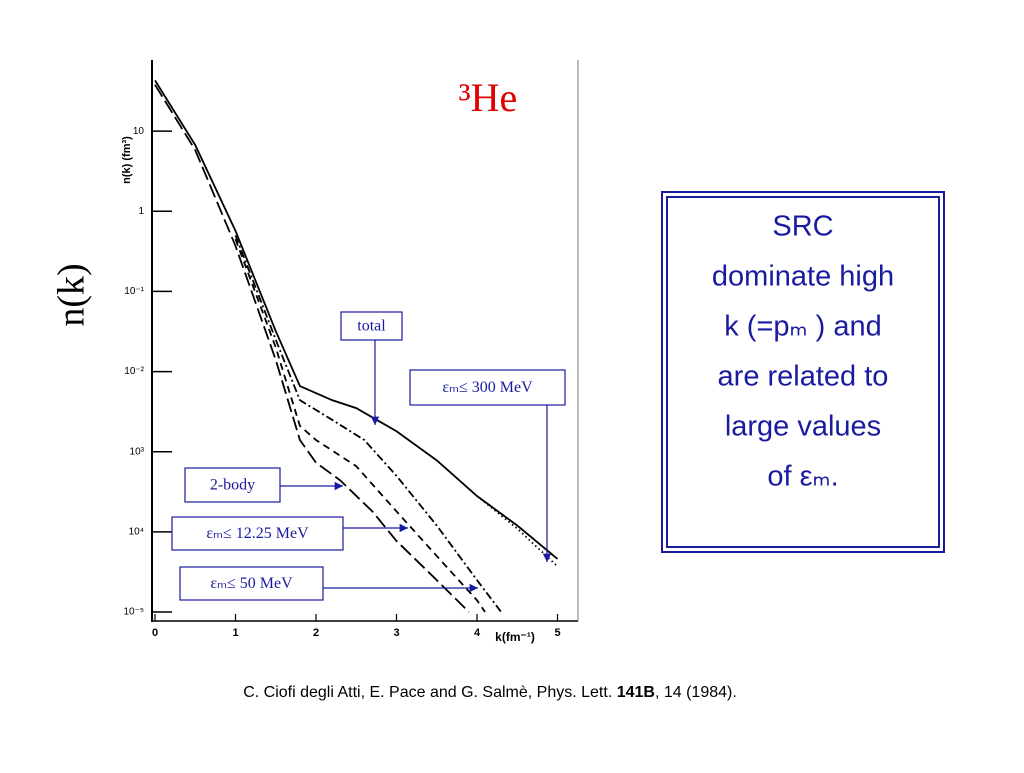 This screenshot has height=773, width=1024. I want to click on note-line: dominate high, so click(803, 277).